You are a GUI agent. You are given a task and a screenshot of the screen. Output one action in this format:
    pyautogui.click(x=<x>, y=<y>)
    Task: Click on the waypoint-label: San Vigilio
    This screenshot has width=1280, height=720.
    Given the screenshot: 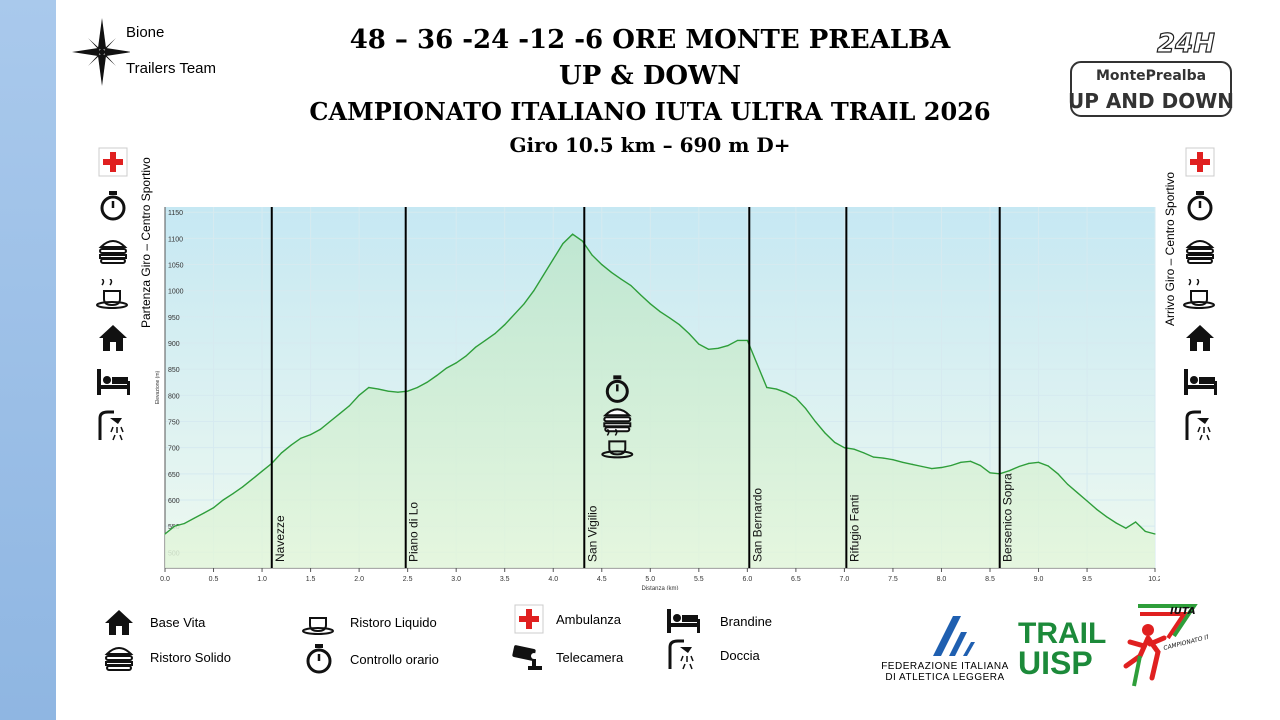 What is the action you would take?
    pyautogui.click(x=592, y=533)
    